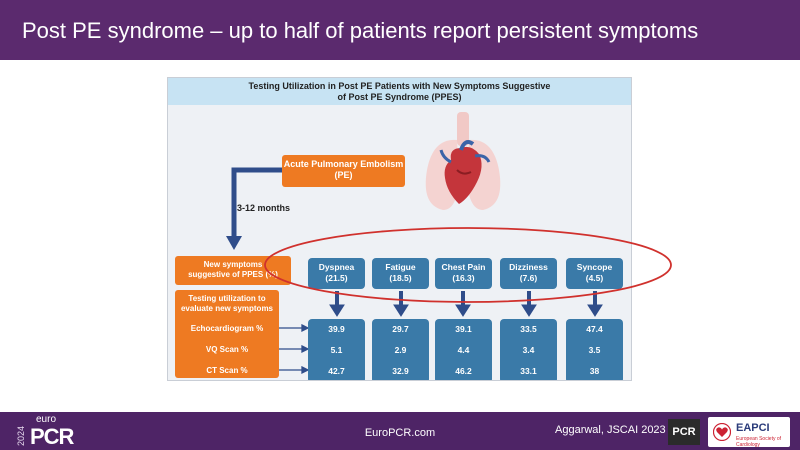 This screenshot has width=800, height=450. I want to click on value-vq: 3.5, so click(594, 350).